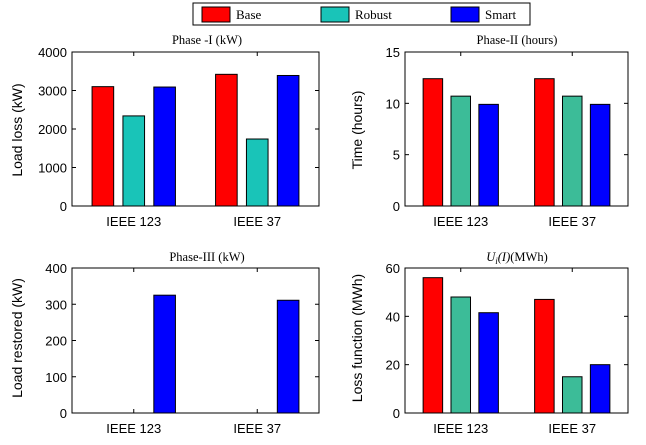 The width and height of the screenshot is (646, 445). I want to click on panel-3-ytick-label: 100, so click(56, 377).